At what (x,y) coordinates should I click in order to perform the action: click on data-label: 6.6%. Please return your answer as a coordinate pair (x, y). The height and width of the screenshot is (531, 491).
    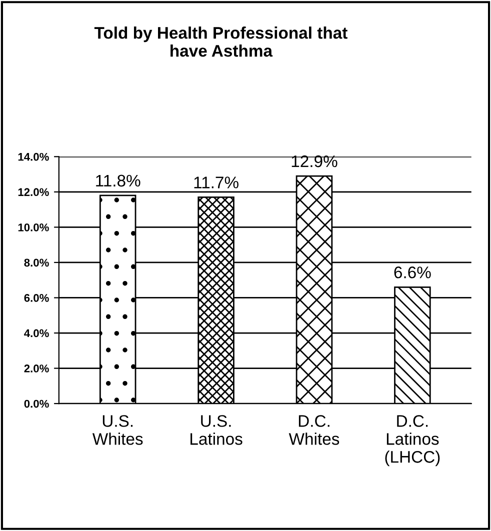
    Looking at the image, I should click on (412, 272).